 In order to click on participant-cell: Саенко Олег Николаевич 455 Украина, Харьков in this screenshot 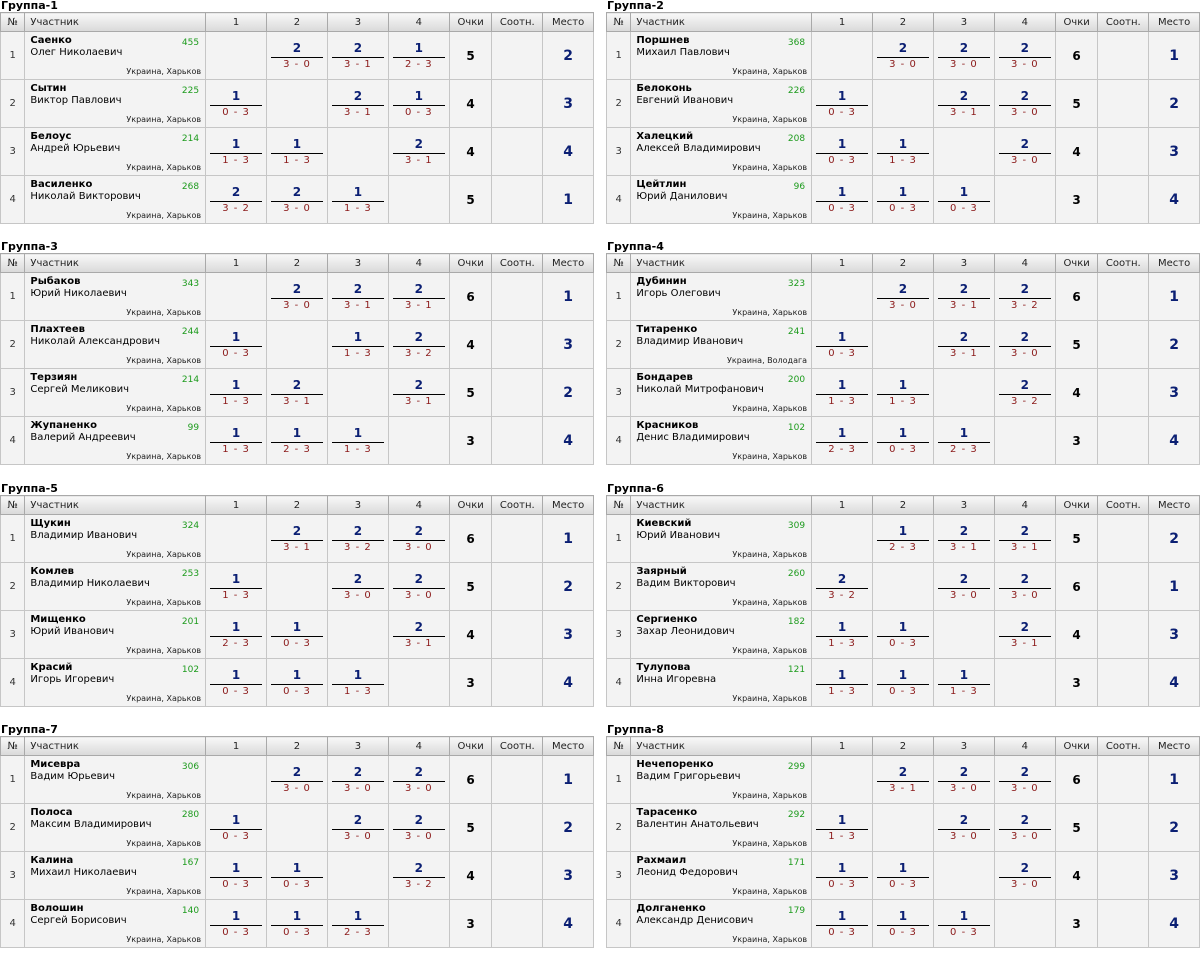, I will do `click(115, 55)`.